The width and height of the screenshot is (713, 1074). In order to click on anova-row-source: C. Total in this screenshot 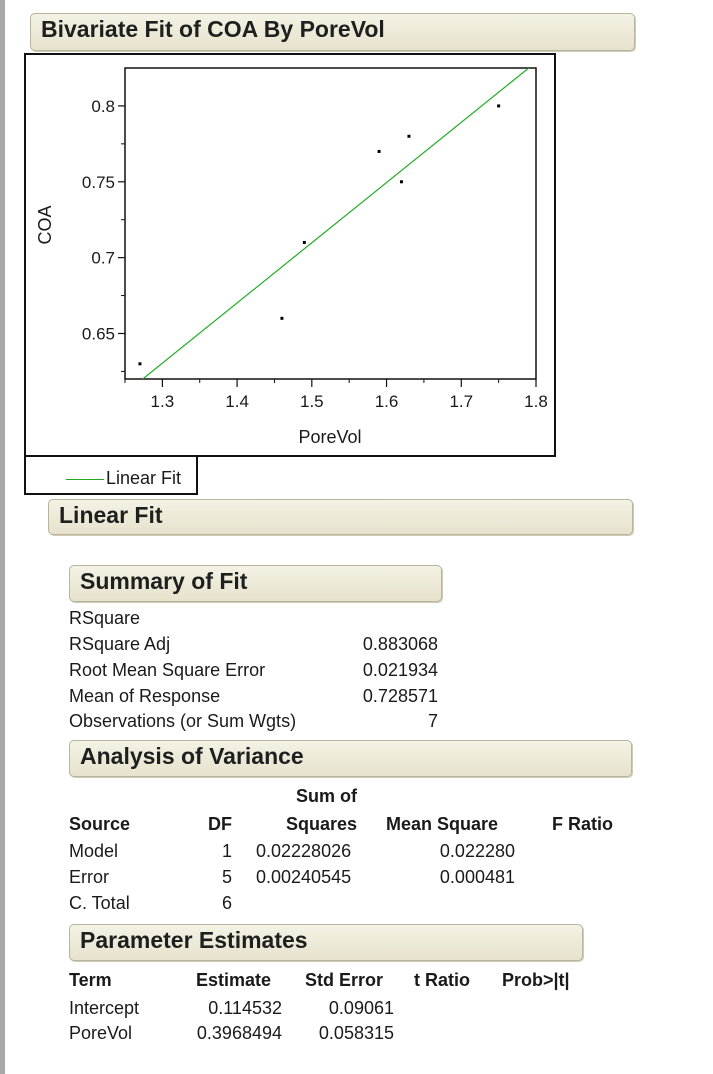, I will do `click(99, 903)`.